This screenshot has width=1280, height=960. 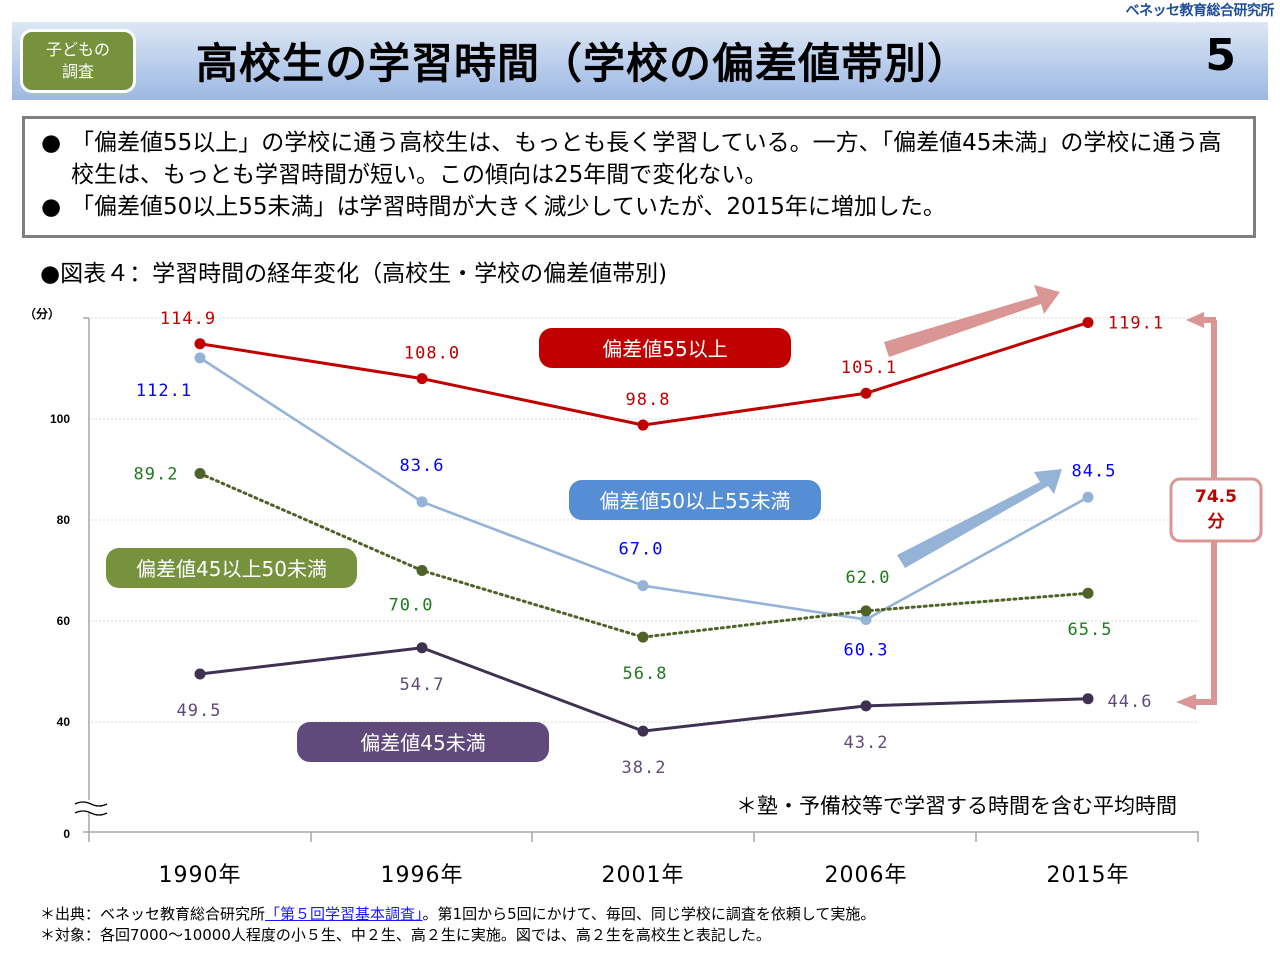 I want to click on data-label: 108.0, so click(x=432, y=354).